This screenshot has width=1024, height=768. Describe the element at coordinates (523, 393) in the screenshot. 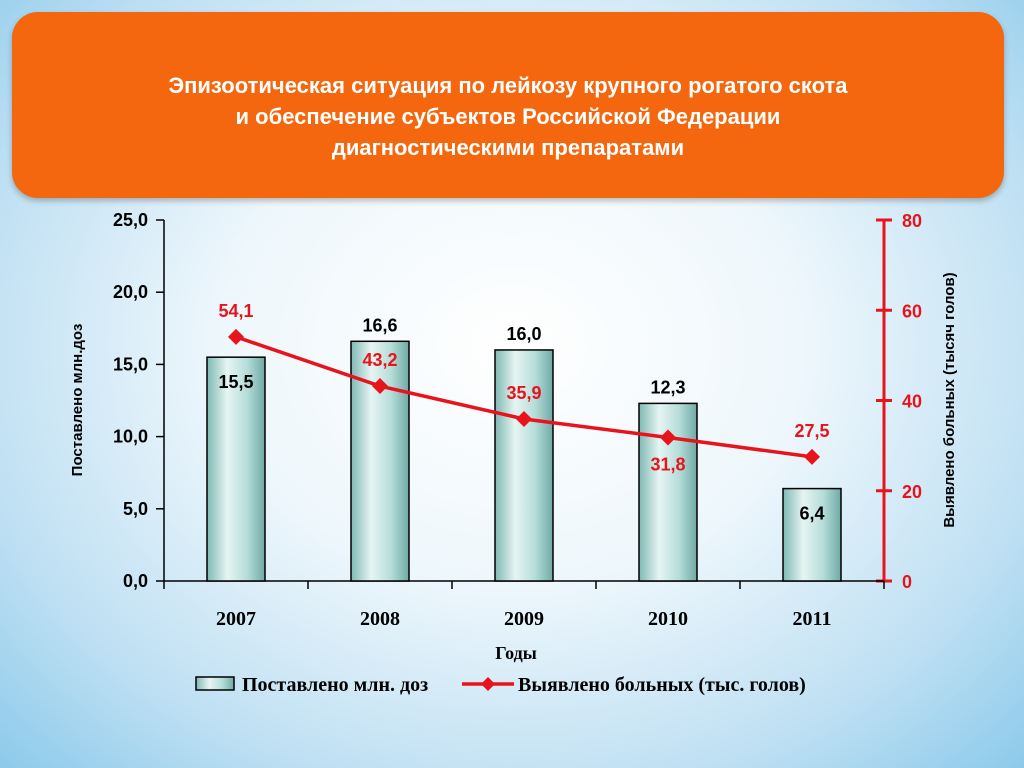

I see `line-data-label: 35,9` at that location.